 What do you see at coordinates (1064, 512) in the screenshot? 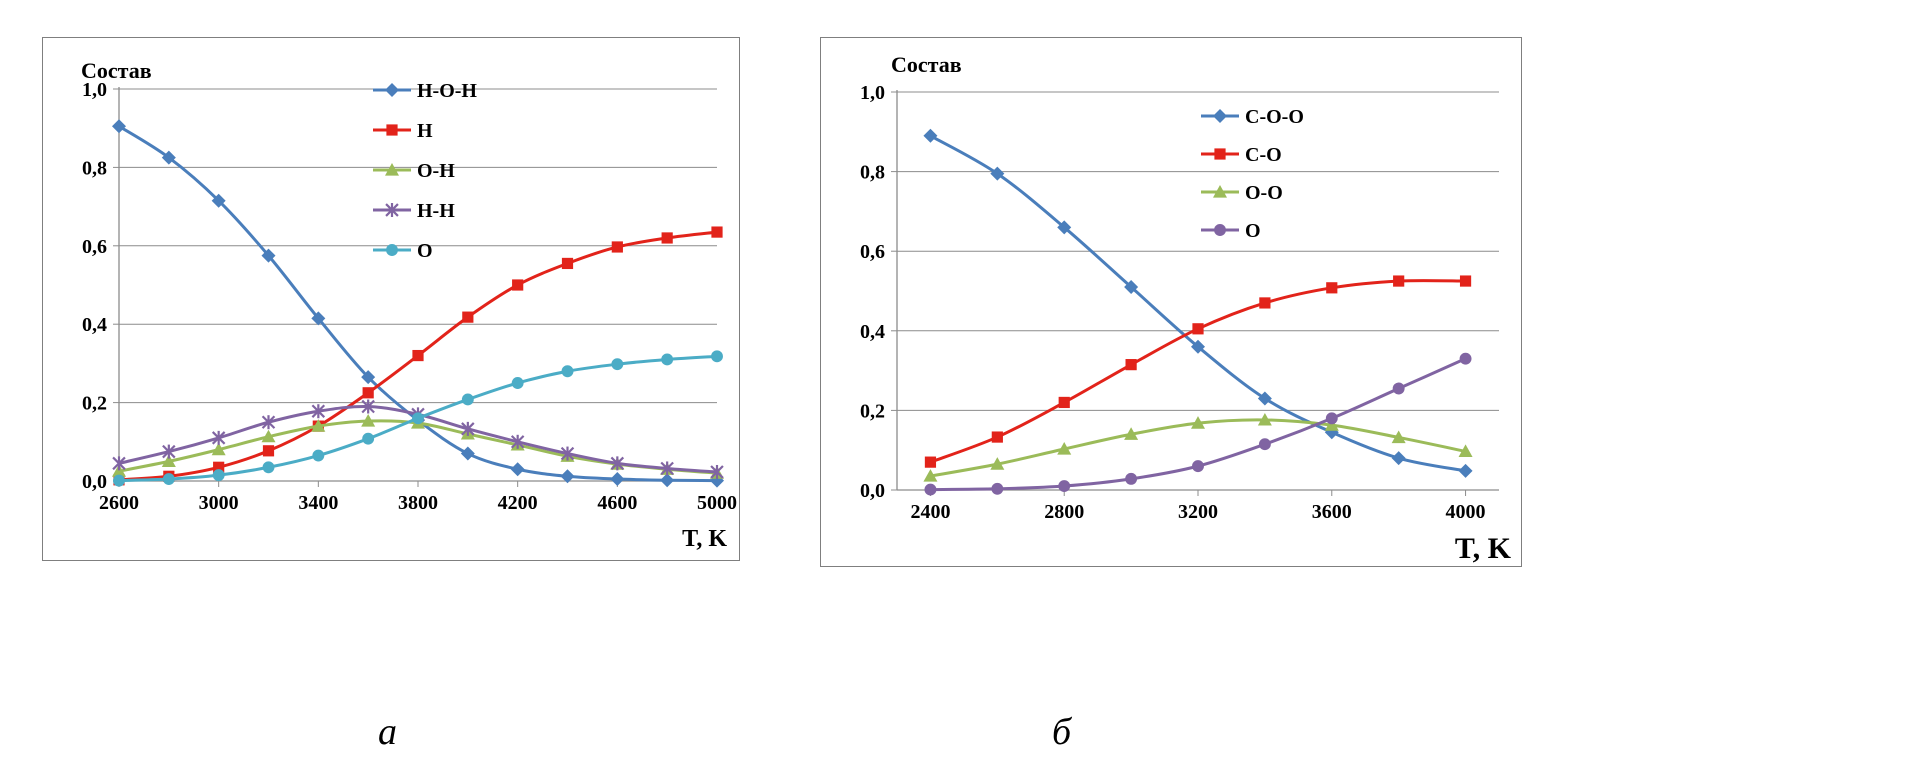
I see `chart-b-xtick-label: 2800` at bounding box center [1064, 512].